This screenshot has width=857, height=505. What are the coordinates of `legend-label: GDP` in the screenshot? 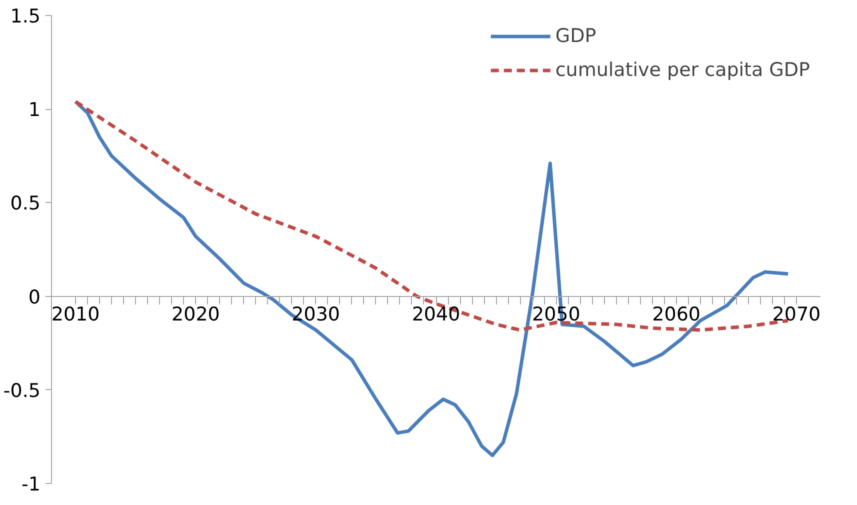 It's located at (575, 36).